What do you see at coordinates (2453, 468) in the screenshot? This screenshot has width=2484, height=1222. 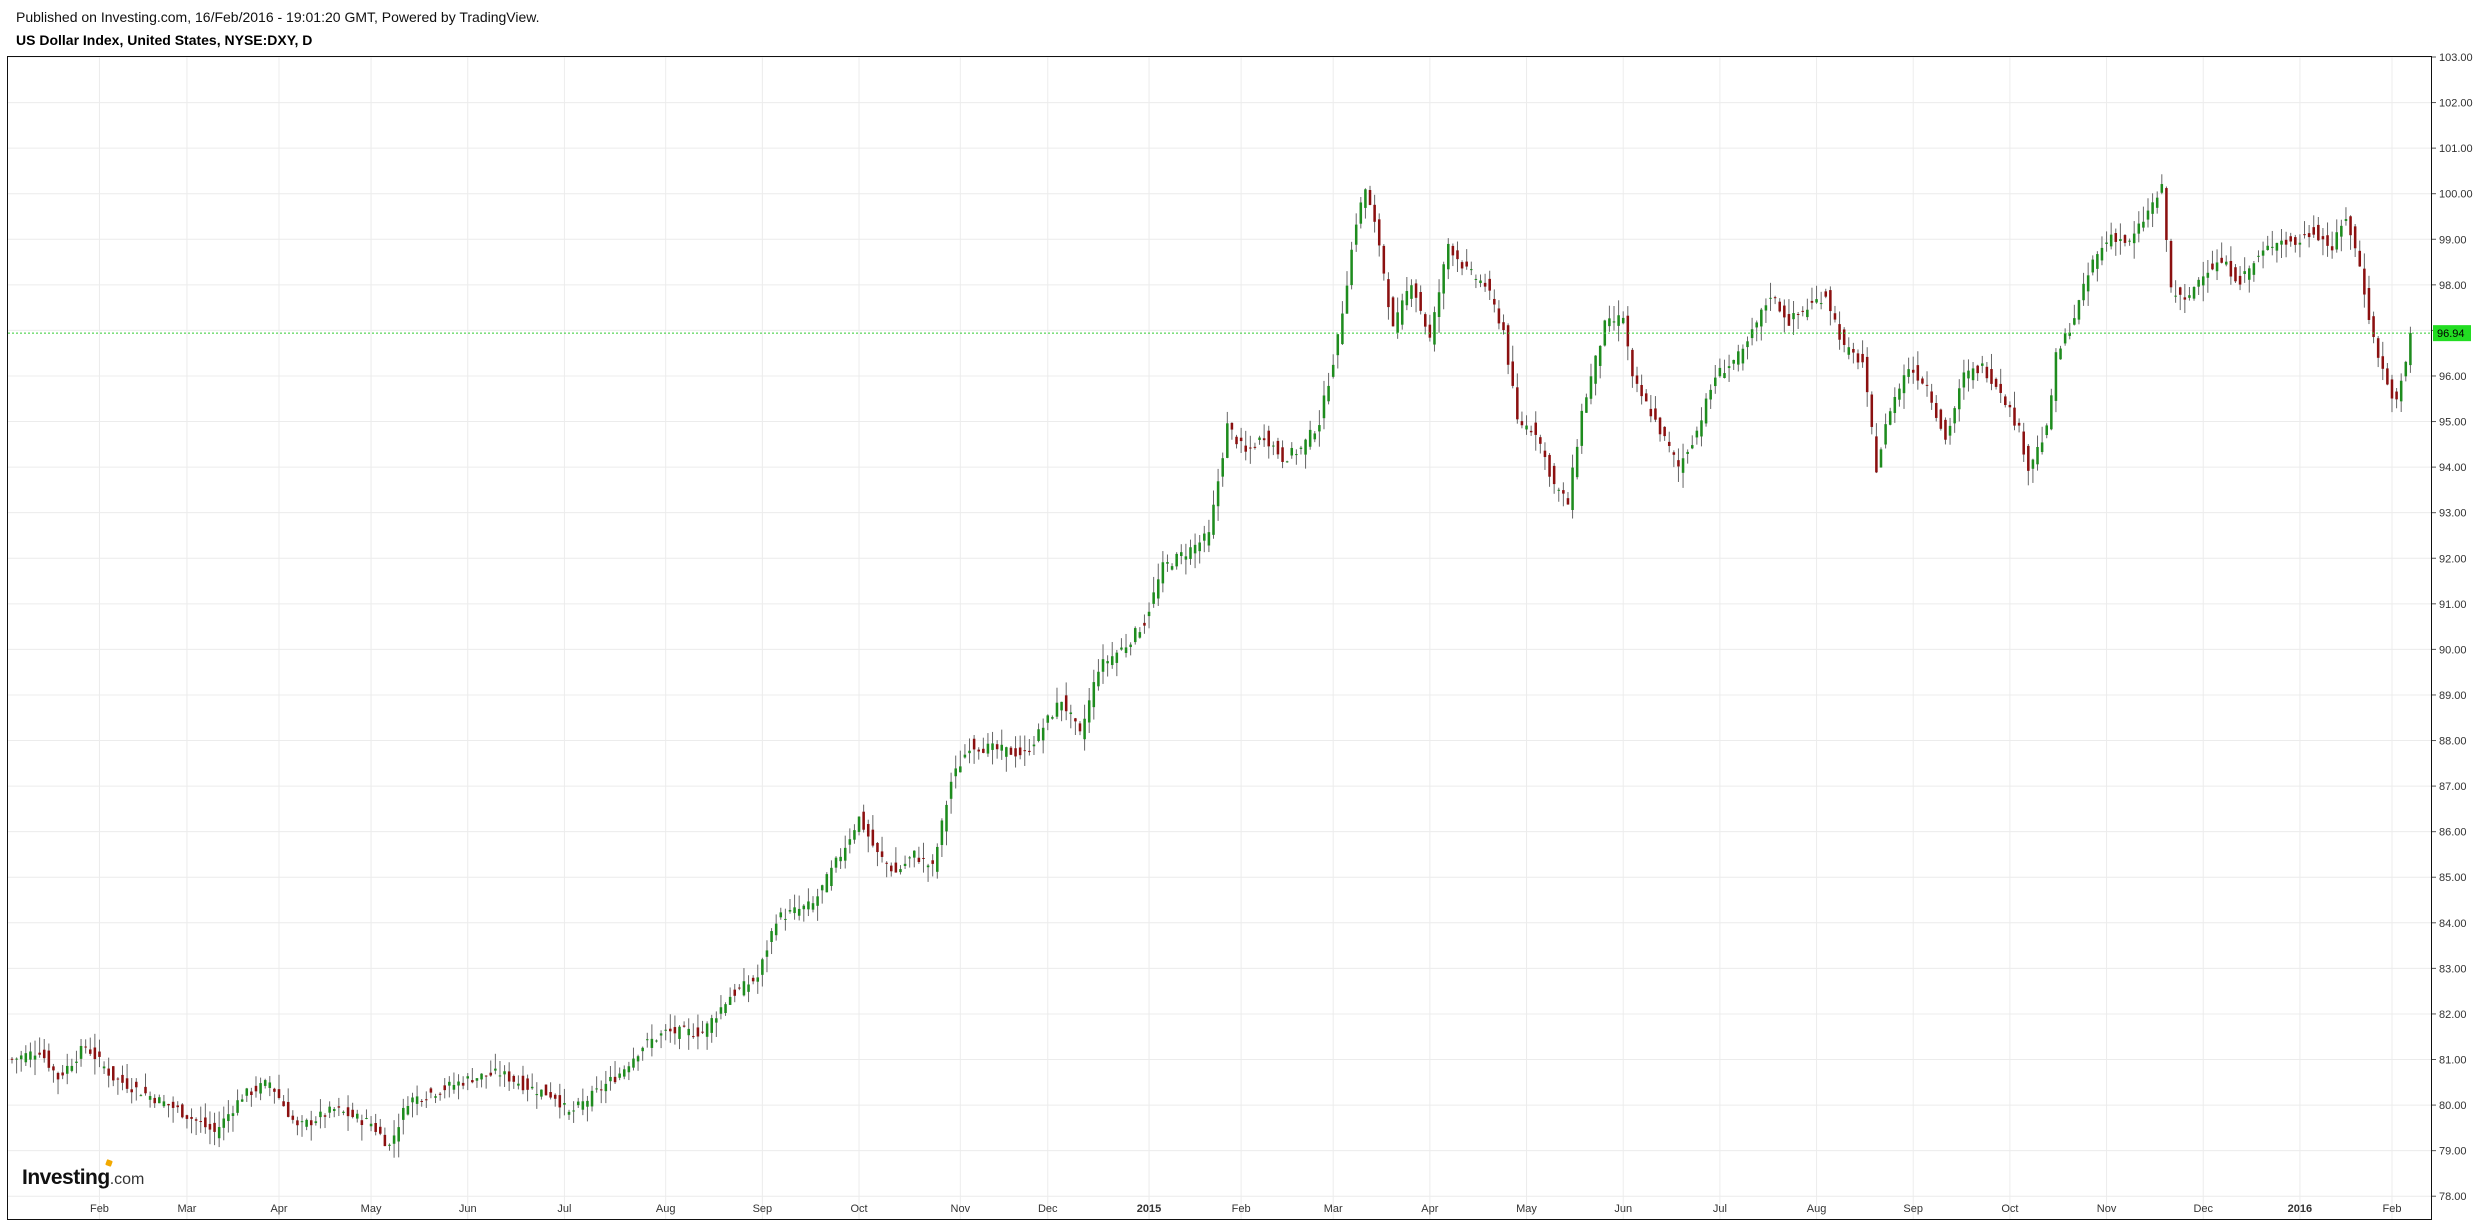 I see `y-tick-label: 94.00` at bounding box center [2453, 468].